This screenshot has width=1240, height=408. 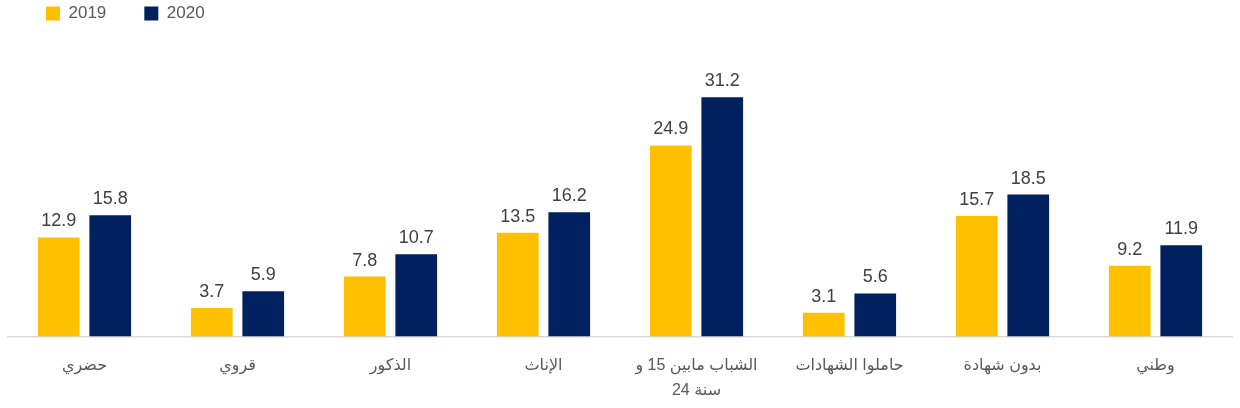 I want to click on legend-label: 2020, so click(x=185, y=13).